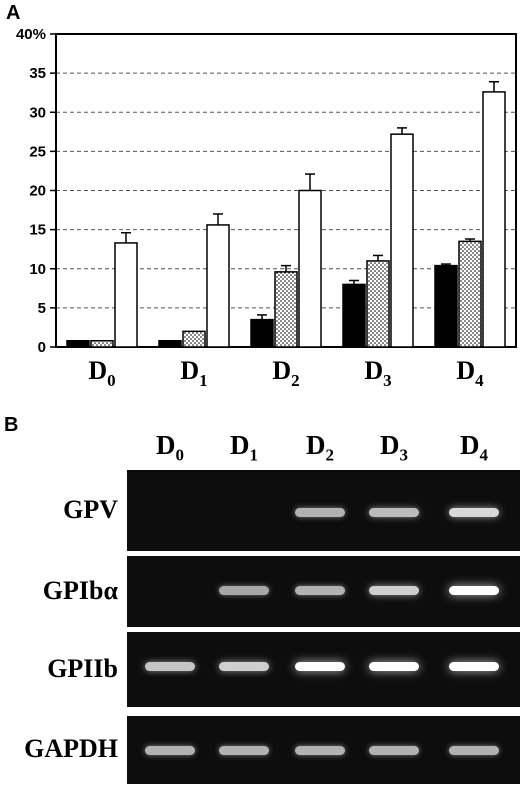  Describe the element at coordinates (80, 590) in the screenshot. I see `gel-row-label: GPIbα` at that location.